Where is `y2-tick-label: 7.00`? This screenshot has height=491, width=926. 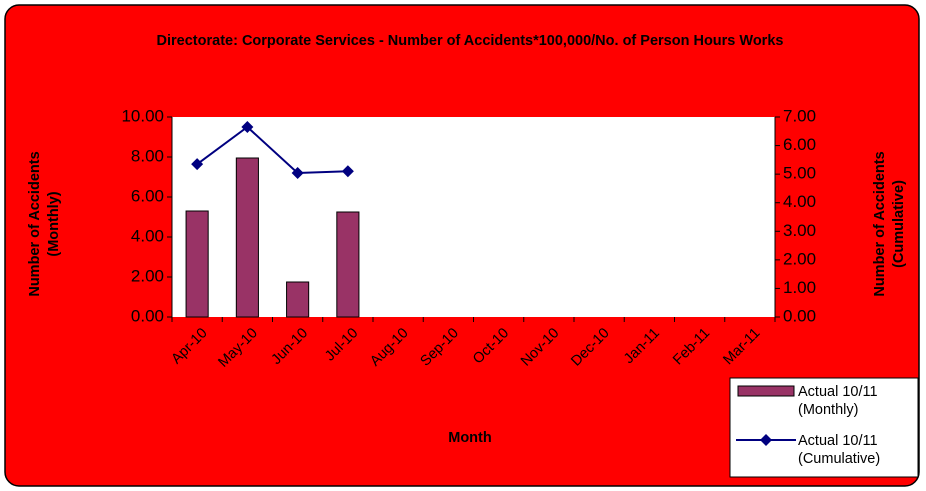 y2-tick-label: 7.00 is located at coordinates (799, 115).